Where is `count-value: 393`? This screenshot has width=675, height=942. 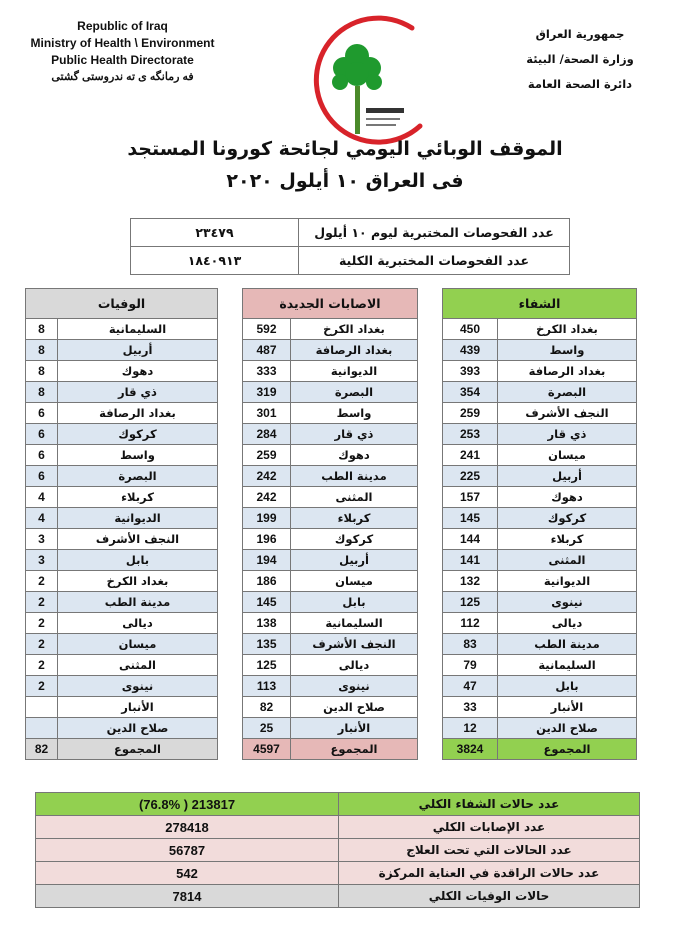 count-value: 393 is located at coordinates (470, 371).